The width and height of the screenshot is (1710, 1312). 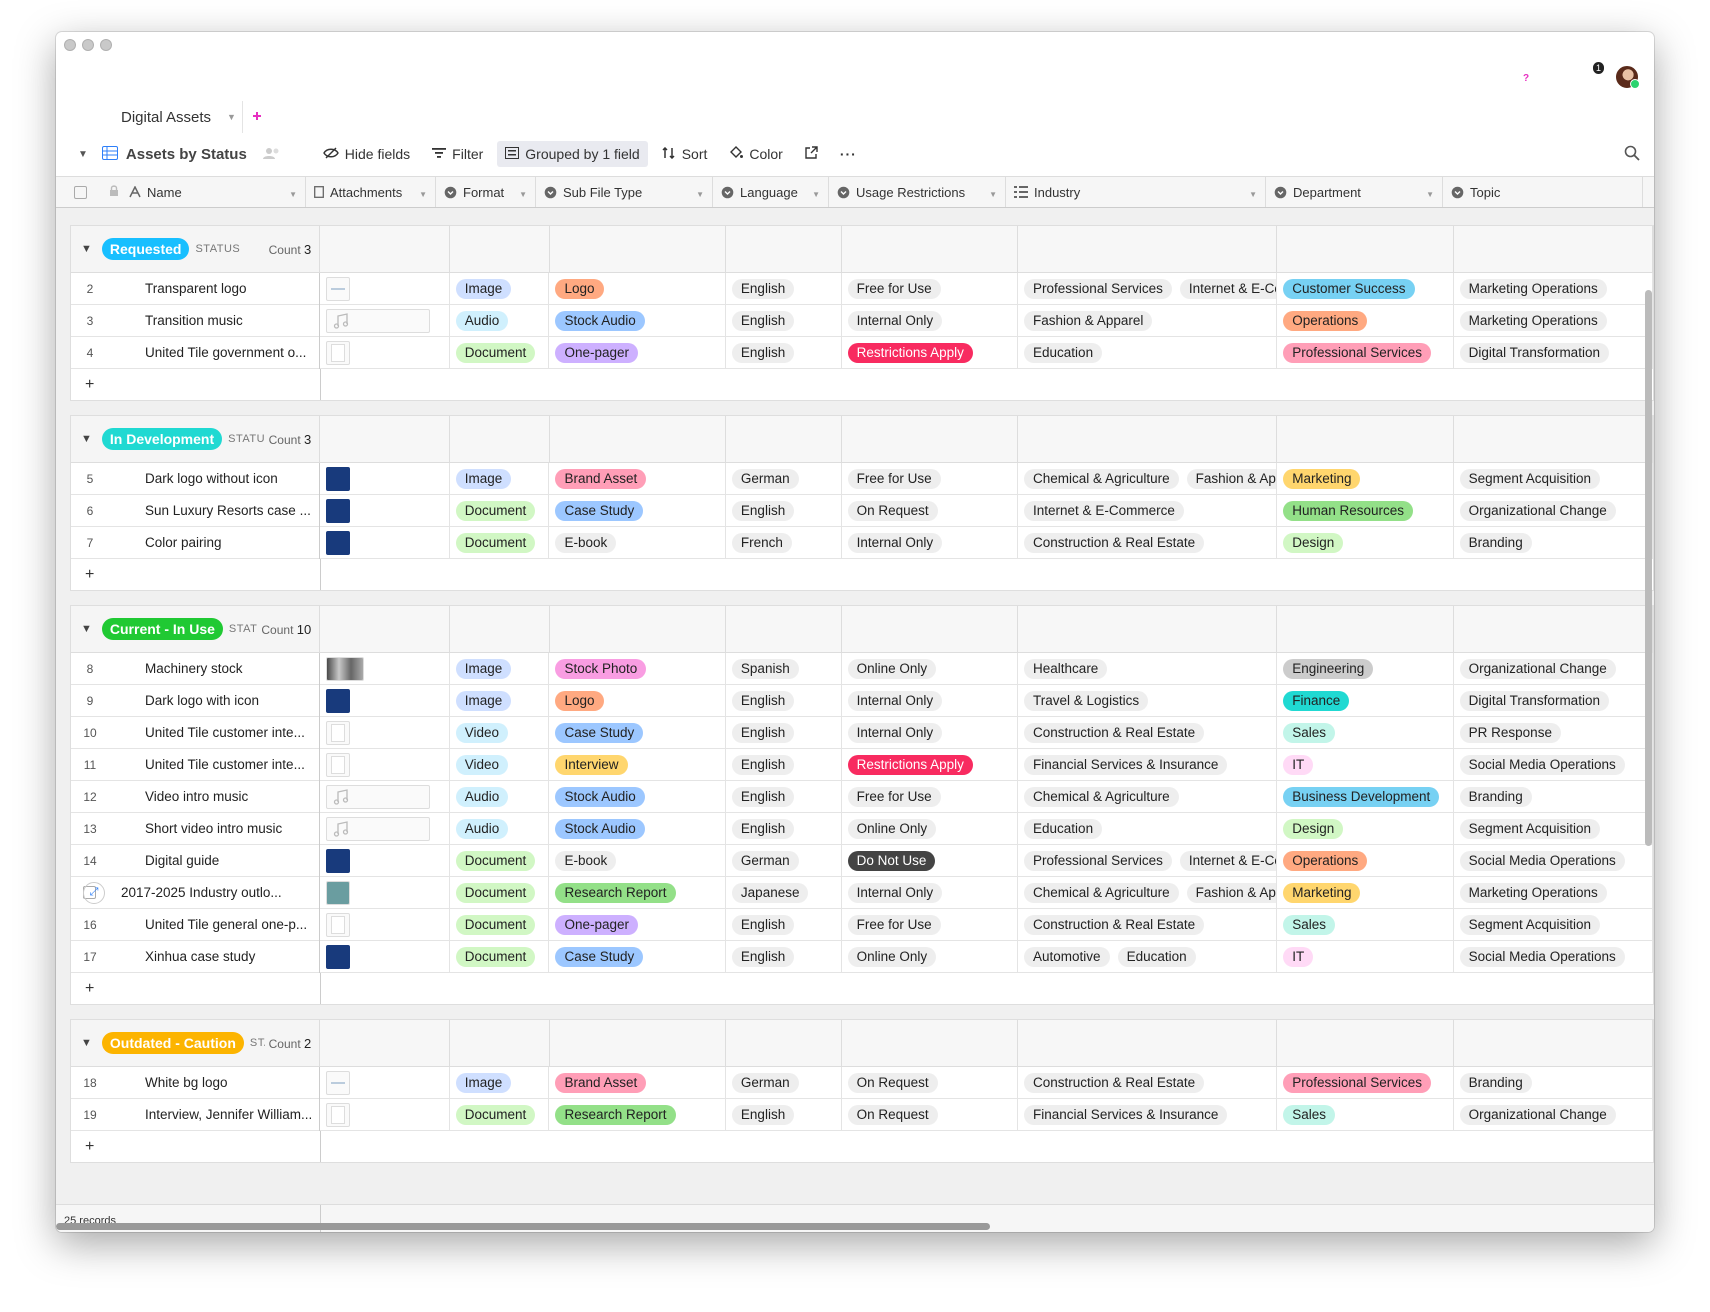 I want to click on info-icon: ⓘ, so click(x=997, y=78).